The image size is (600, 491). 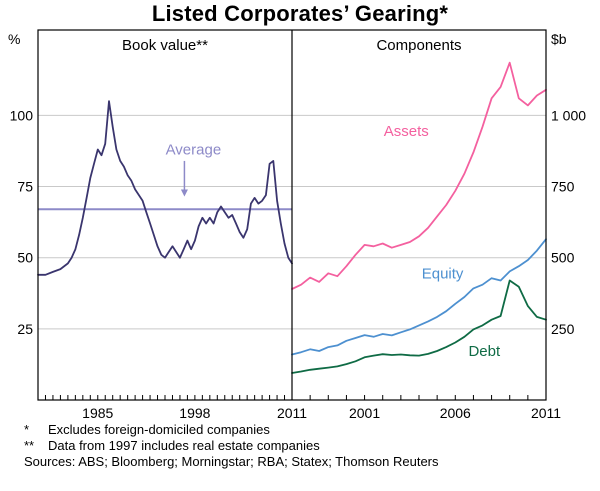 I want to click on series-line-debt, so click(x=419, y=326).